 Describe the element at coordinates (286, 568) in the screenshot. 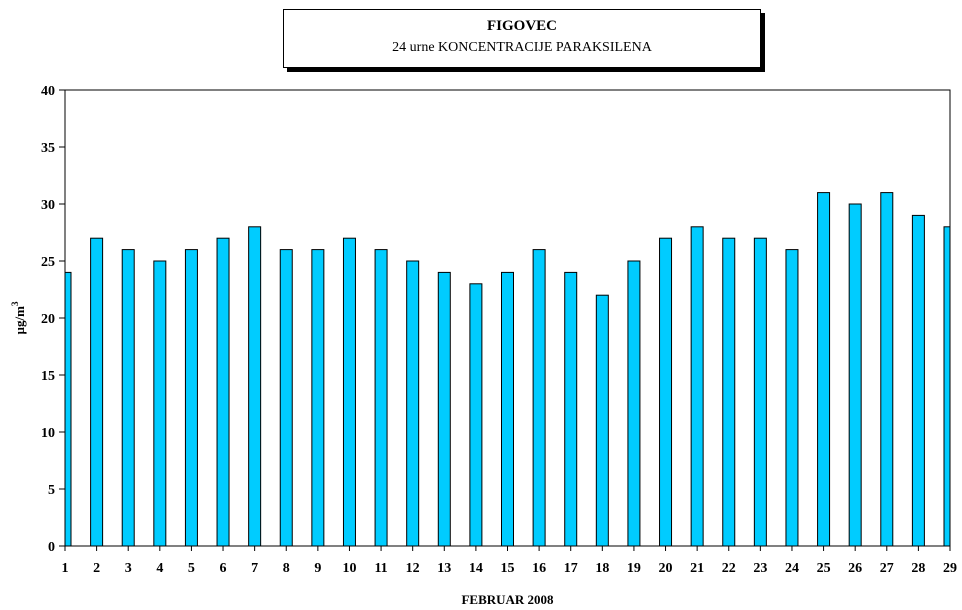

I see `x-tick-label: 8` at that location.